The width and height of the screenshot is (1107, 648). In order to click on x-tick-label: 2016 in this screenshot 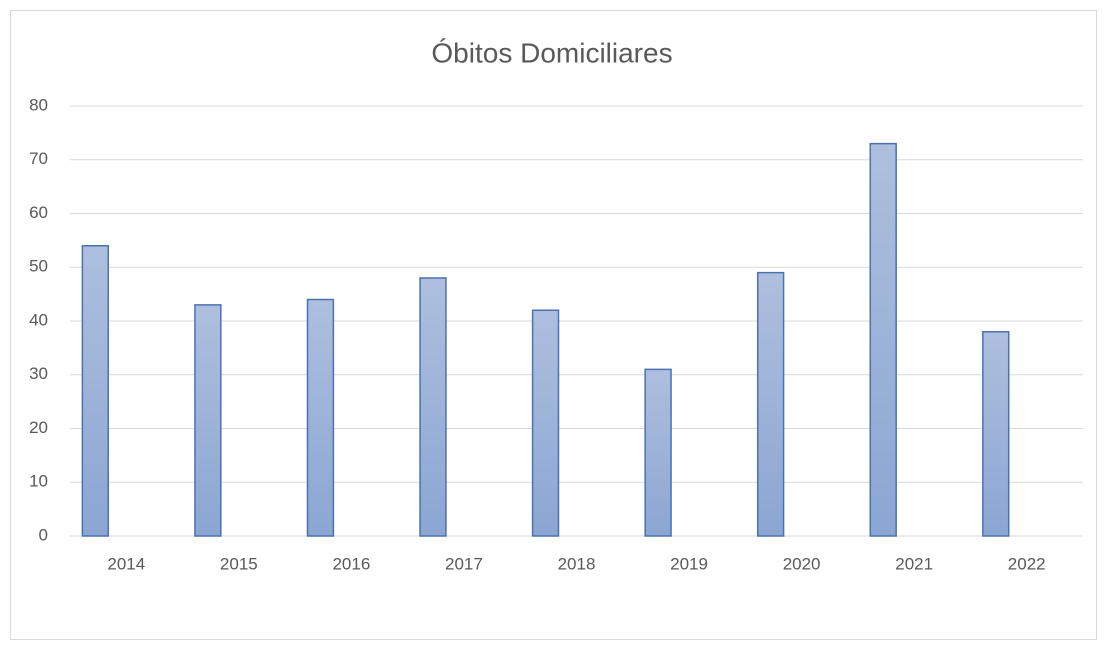, I will do `click(351, 563)`.